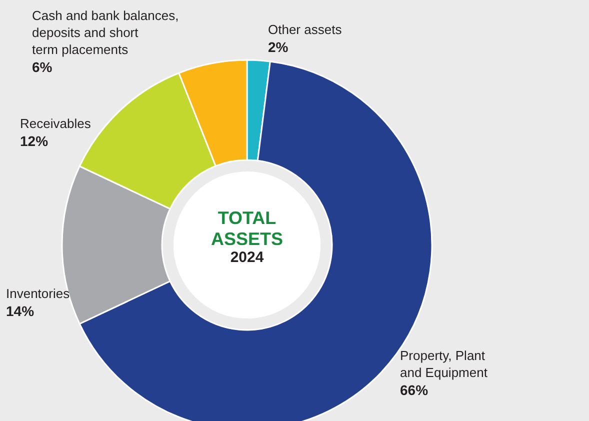  I want to click on text: TOTAL ASSETS, so click(247, 228).